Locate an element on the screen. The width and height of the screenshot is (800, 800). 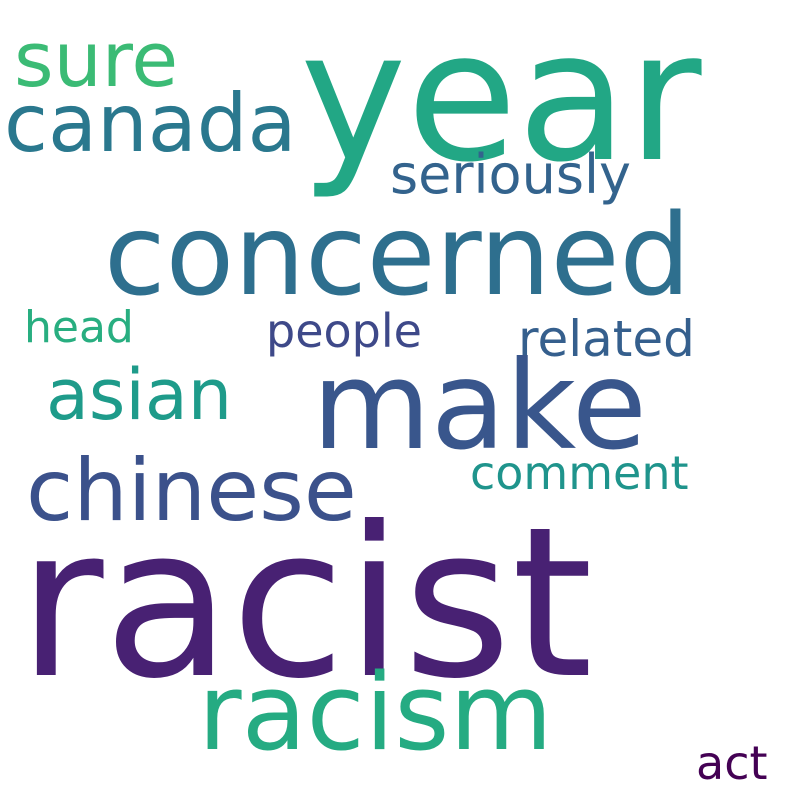
word-people: people is located at coordinates (344, 331).